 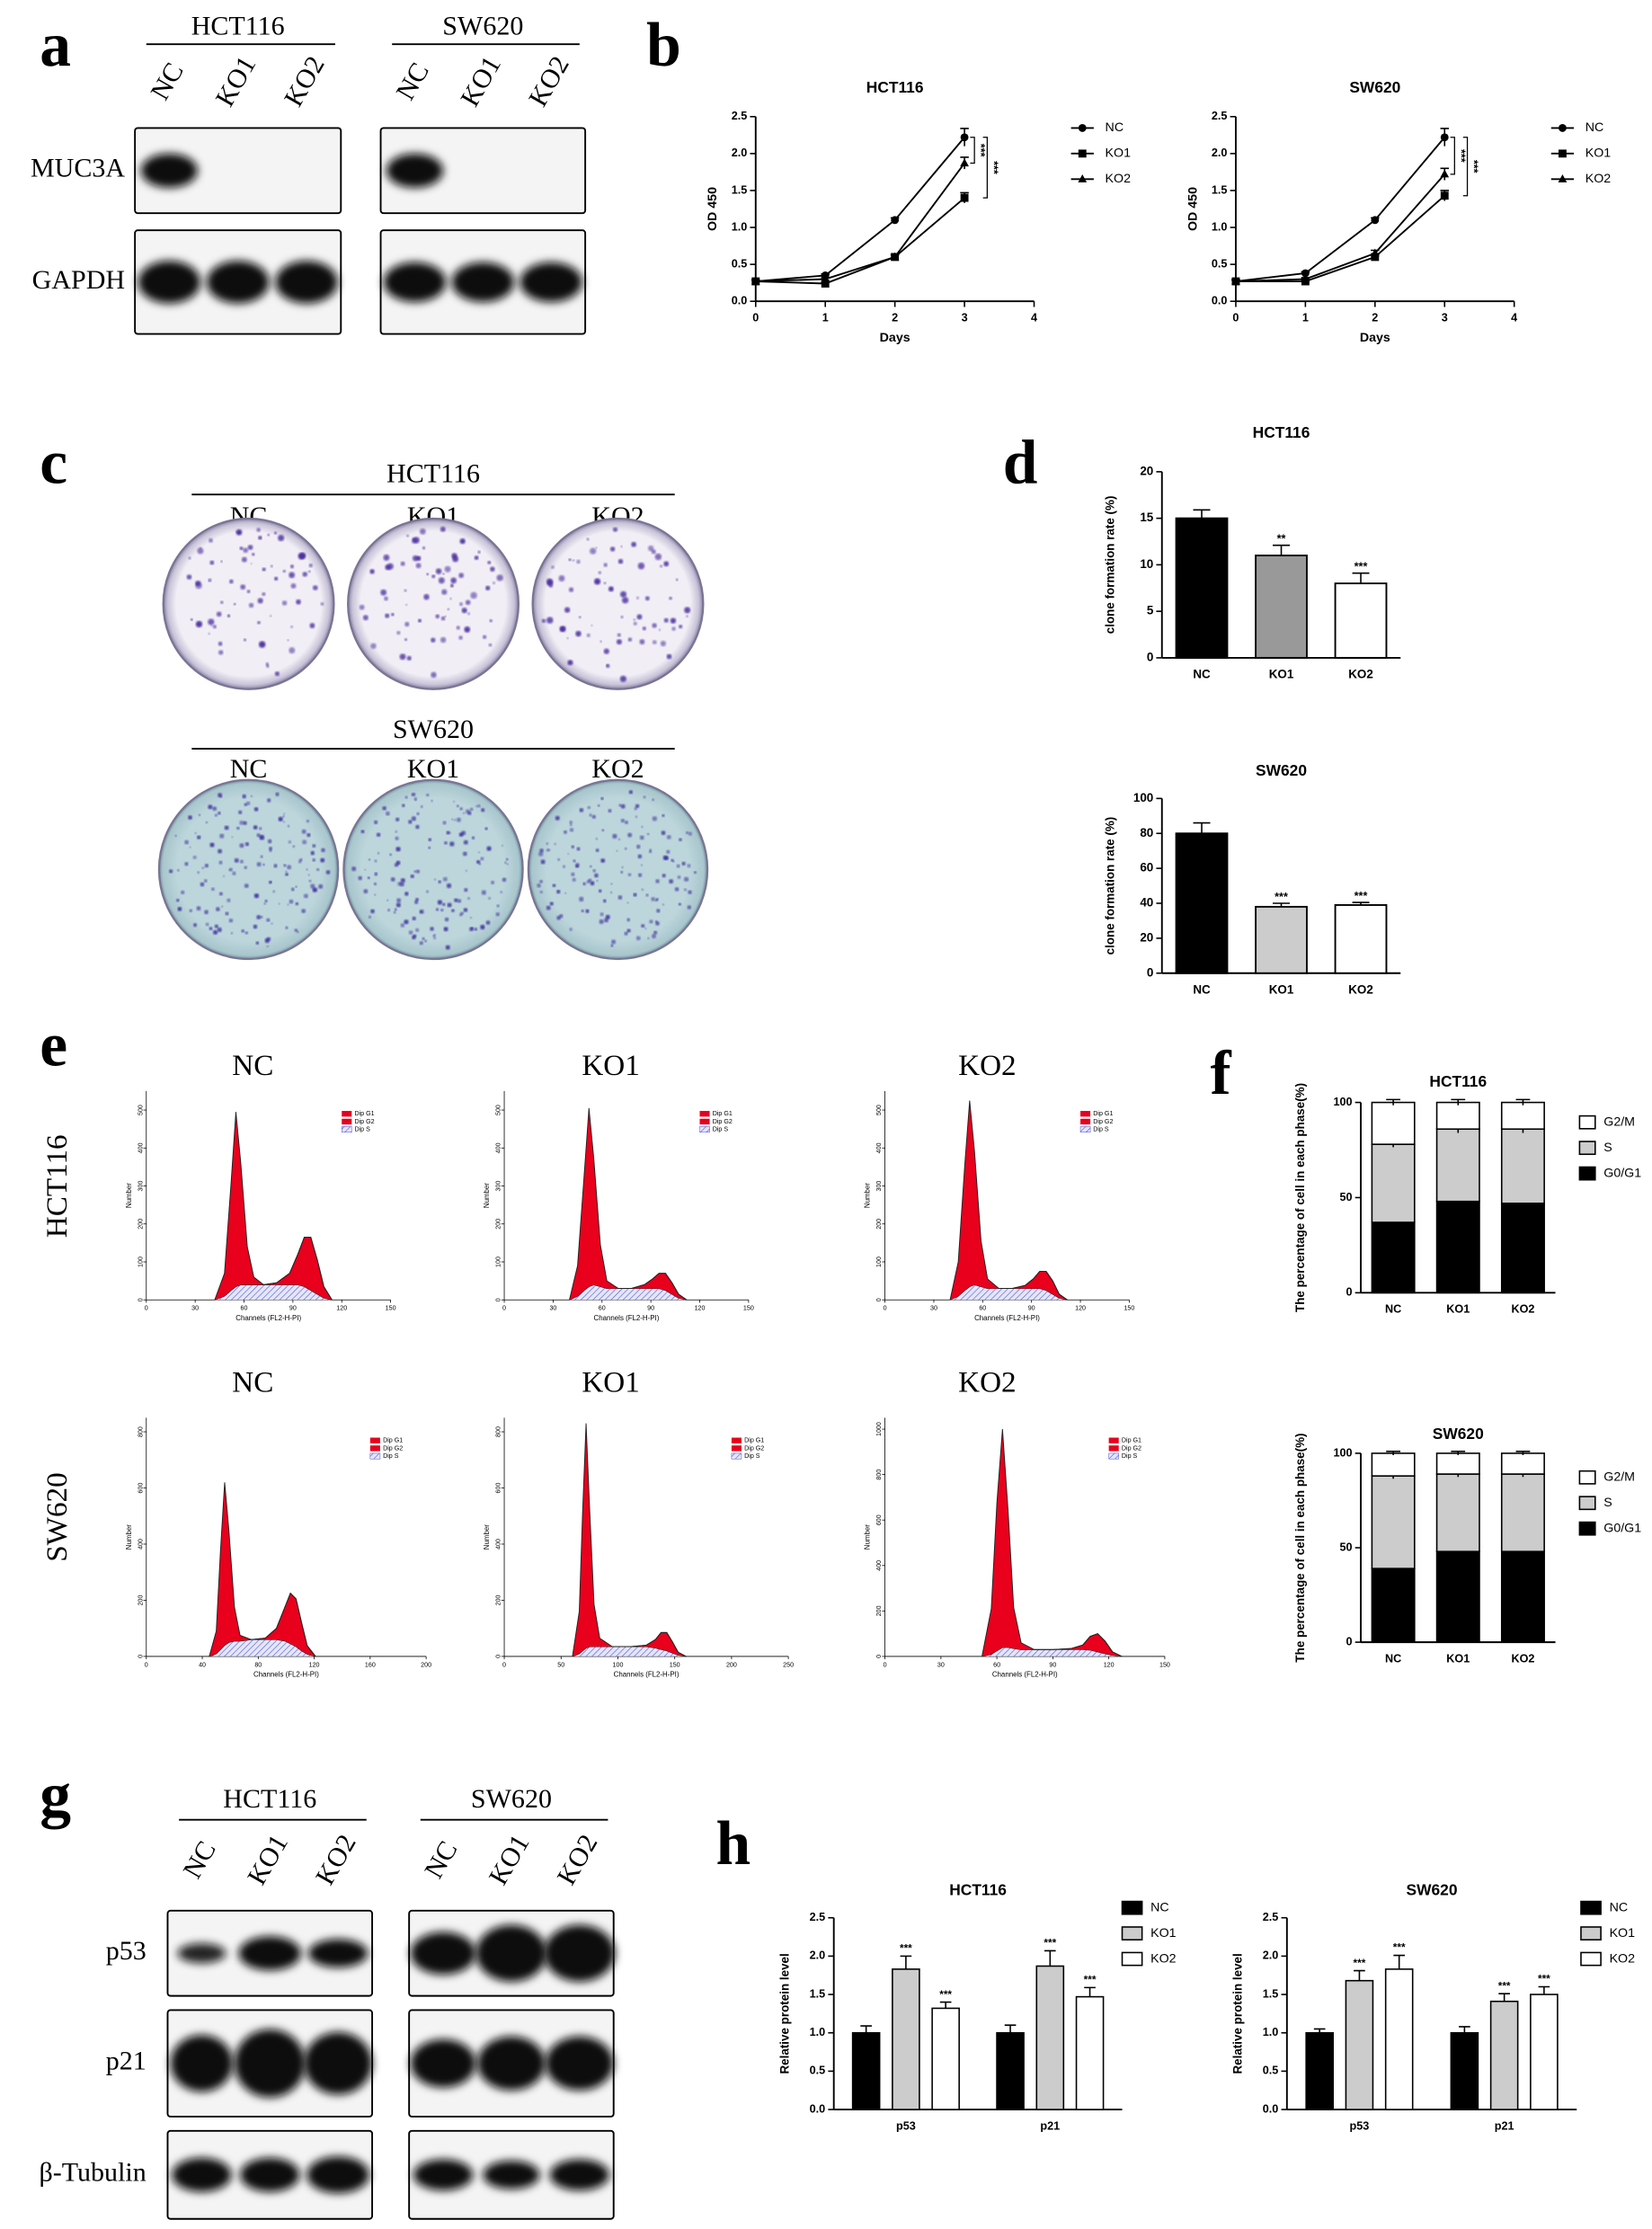 I want to click on x-tick-label: 250, so click(x=788, y=1664).